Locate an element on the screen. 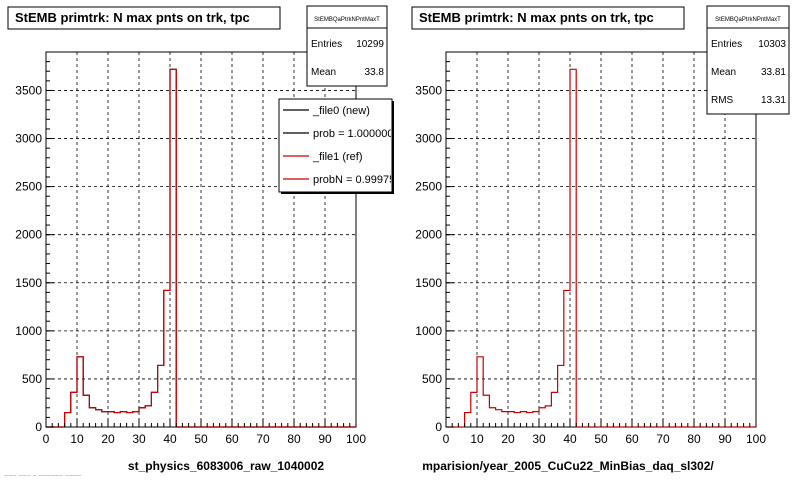  stats-value: 33.8 is located at coordinates (375, 72).